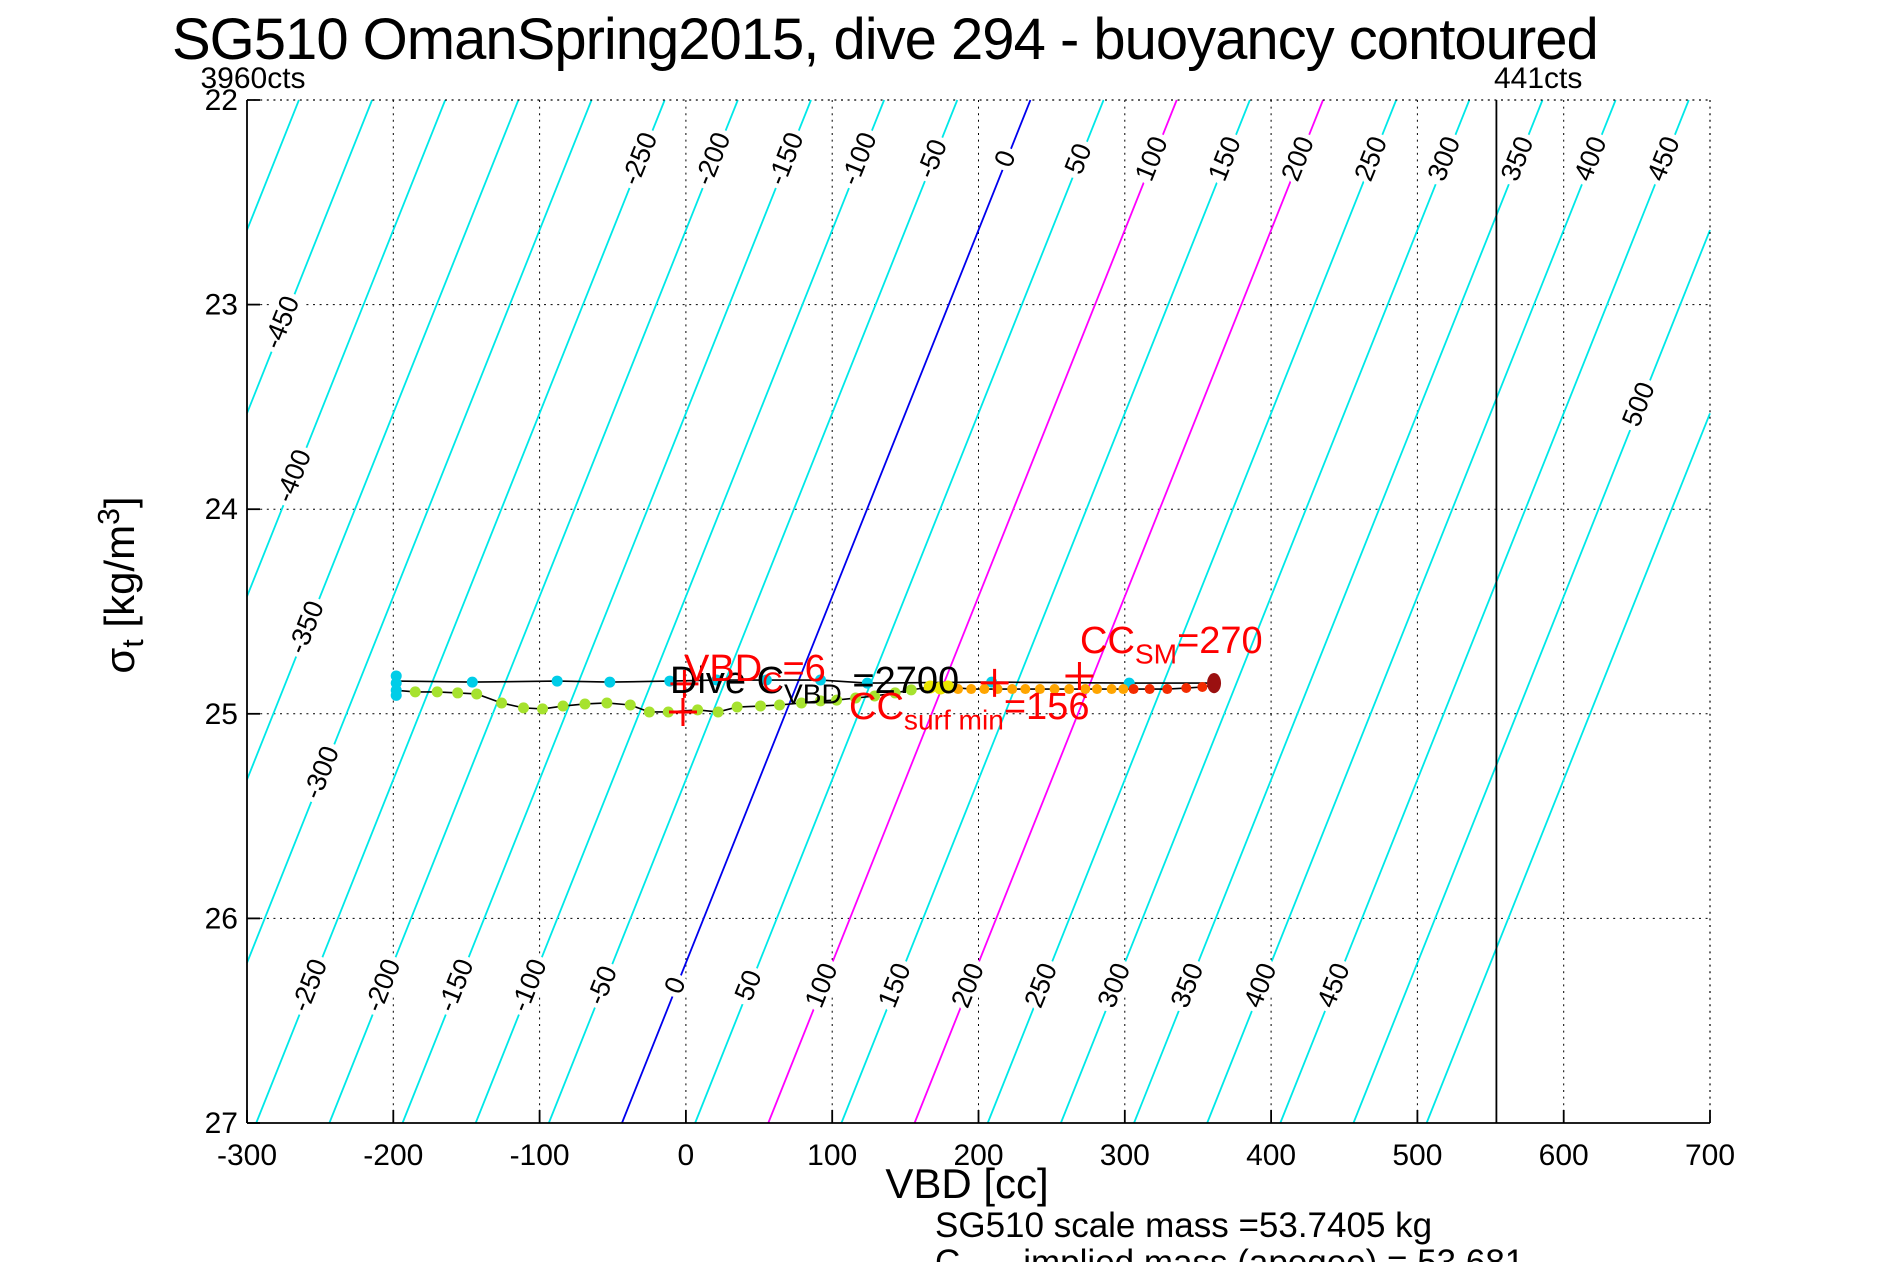 Image resolution: width=1891 pixels, height=1262 pixels. What do you see at coordinates (119, 660) in the screenshot?
I see `sigma-symbol: σ` at bounding box center [119, 660].